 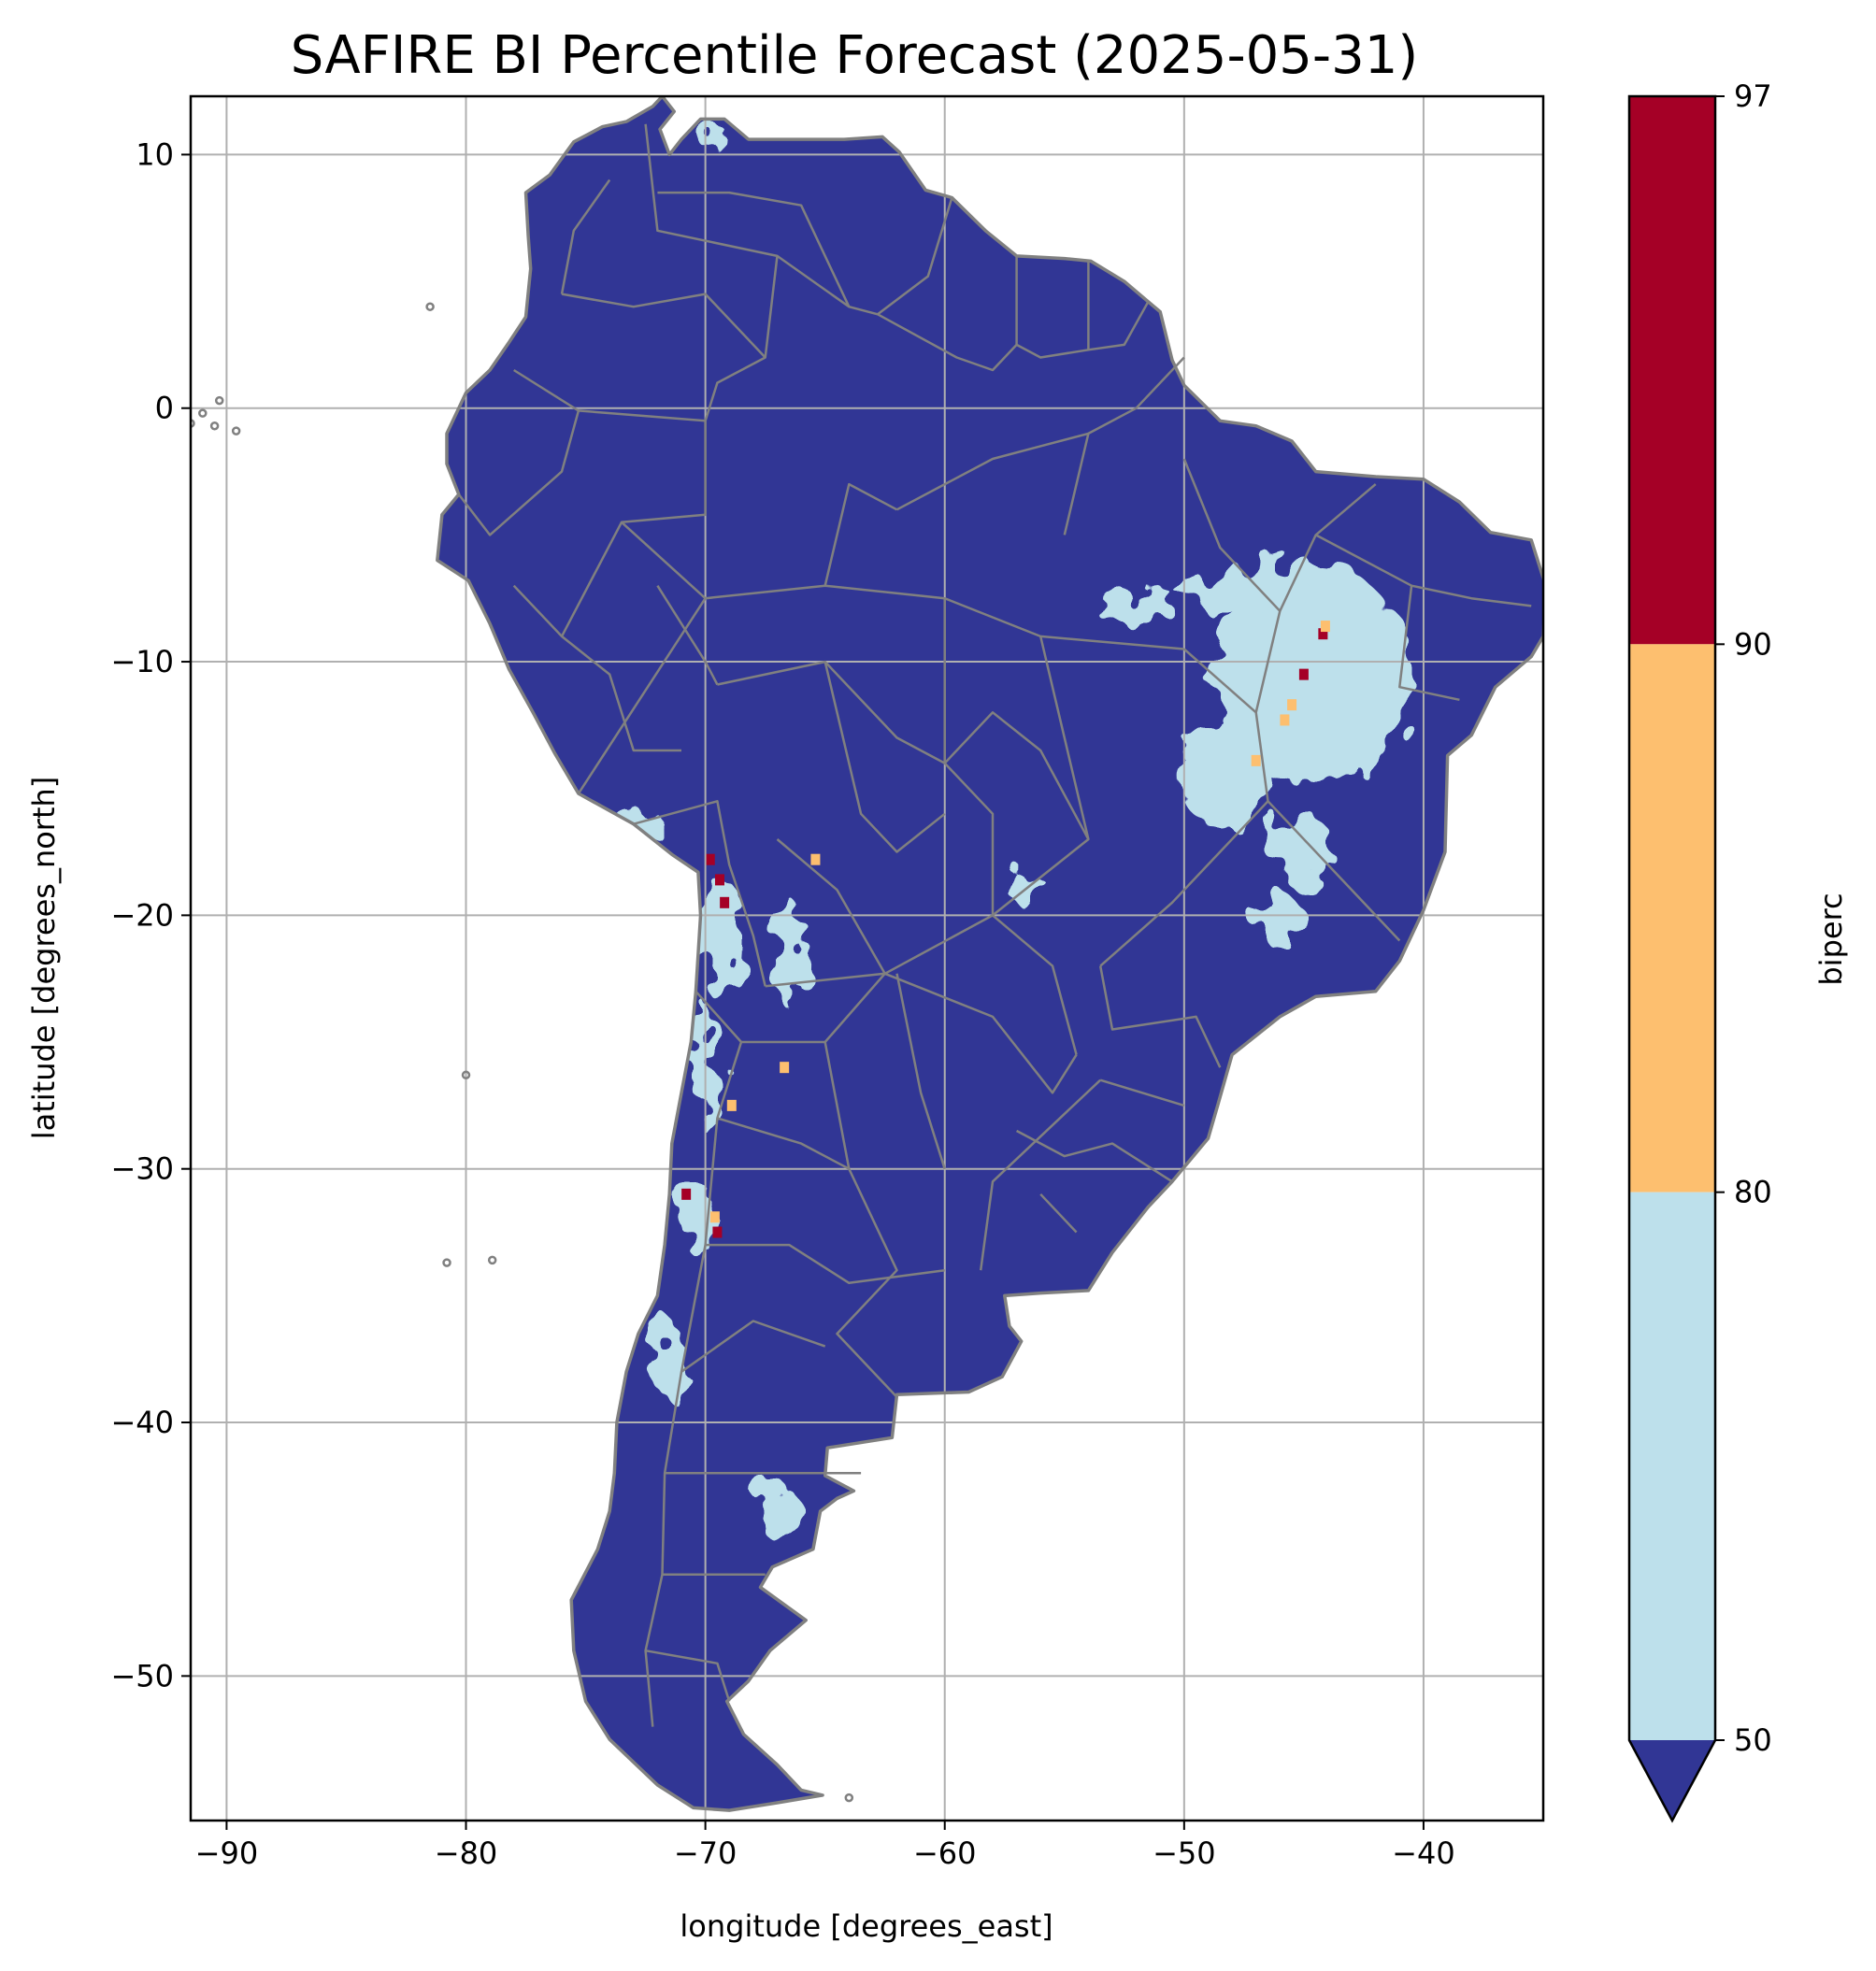 I want to click on y-axis-ticks: 10 0 −10 −20 −30 −40 −50, so click(x=150, y=915).